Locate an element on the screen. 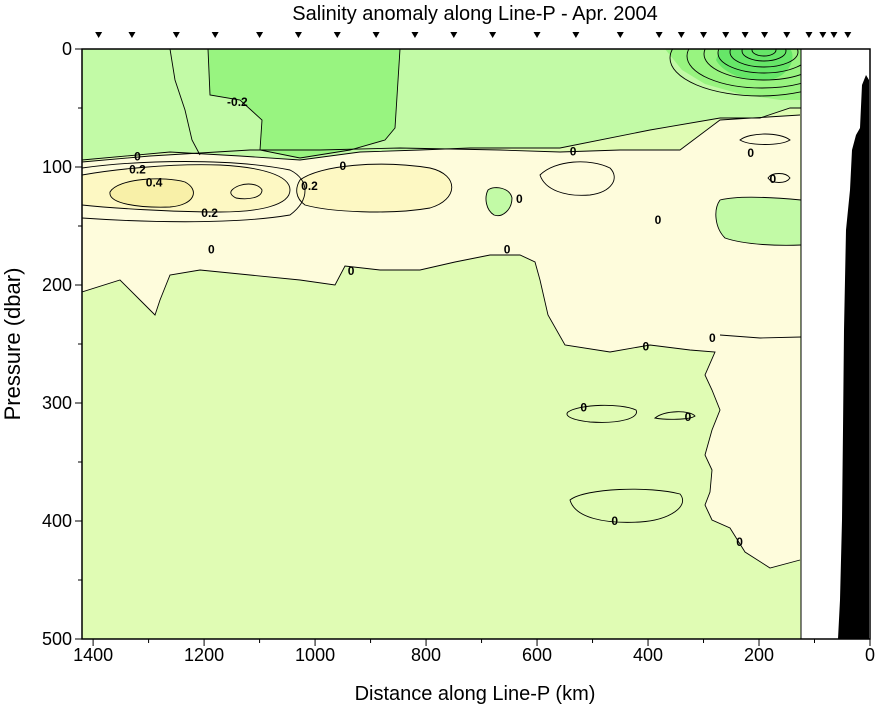  y-tick-label: 0 is located at coordinates (67, 49).